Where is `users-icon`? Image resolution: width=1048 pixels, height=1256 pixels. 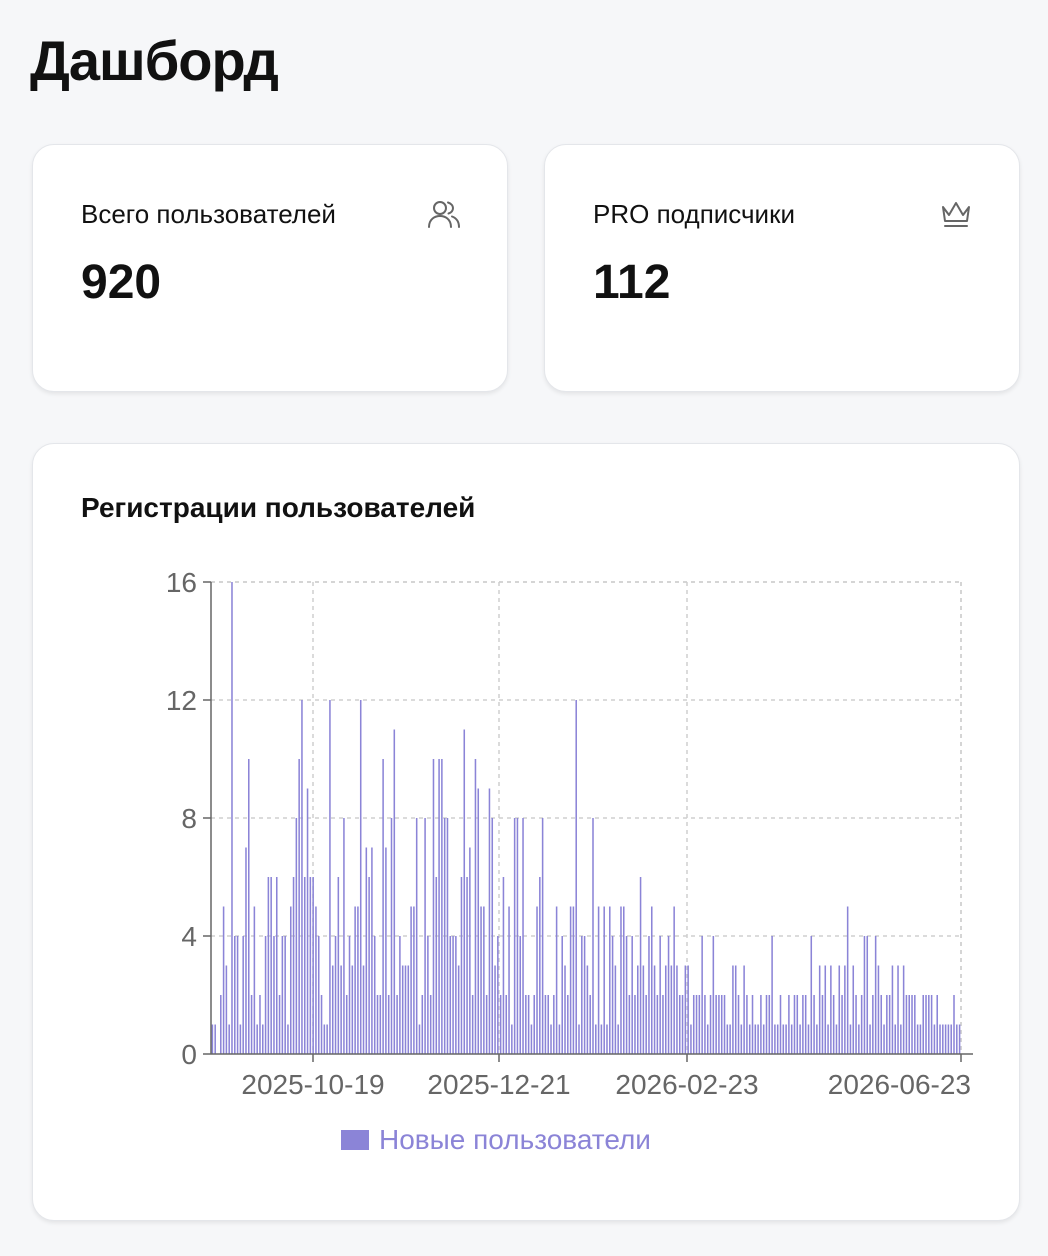
users-icon is located at coordinates (444, 214).